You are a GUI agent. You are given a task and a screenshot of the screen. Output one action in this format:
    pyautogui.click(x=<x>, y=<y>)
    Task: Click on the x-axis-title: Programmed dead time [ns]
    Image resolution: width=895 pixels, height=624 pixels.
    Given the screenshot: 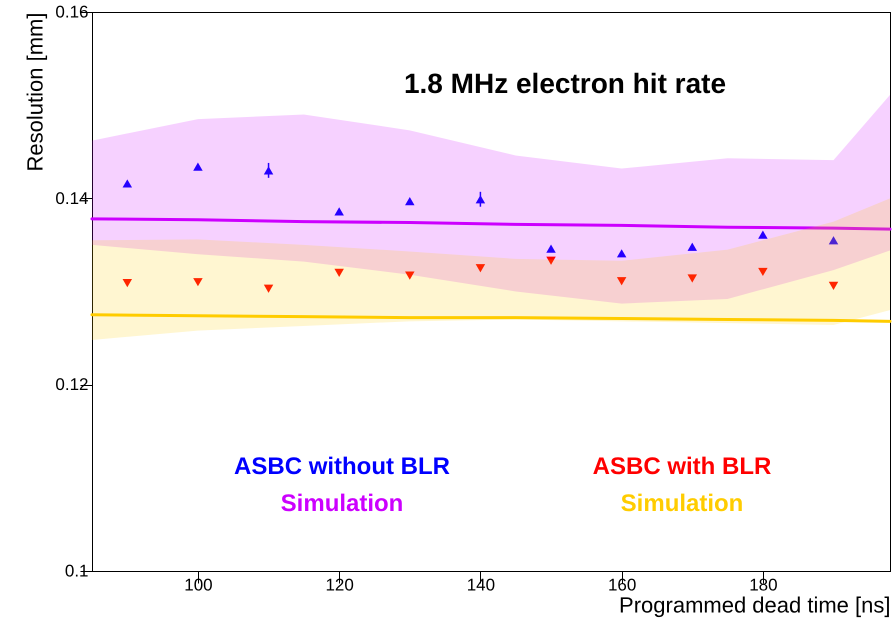 What is the action you would take?
    pyautogui.click(x=754, y=605)
    